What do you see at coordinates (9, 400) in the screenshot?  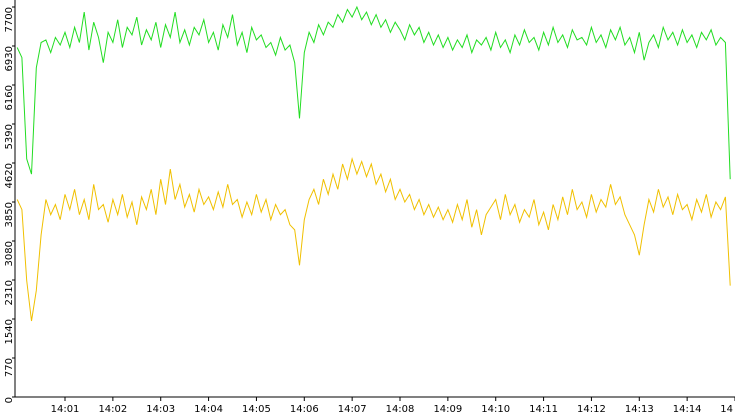 I see `y-tick-label: 0` at bounding box center [9, 400].